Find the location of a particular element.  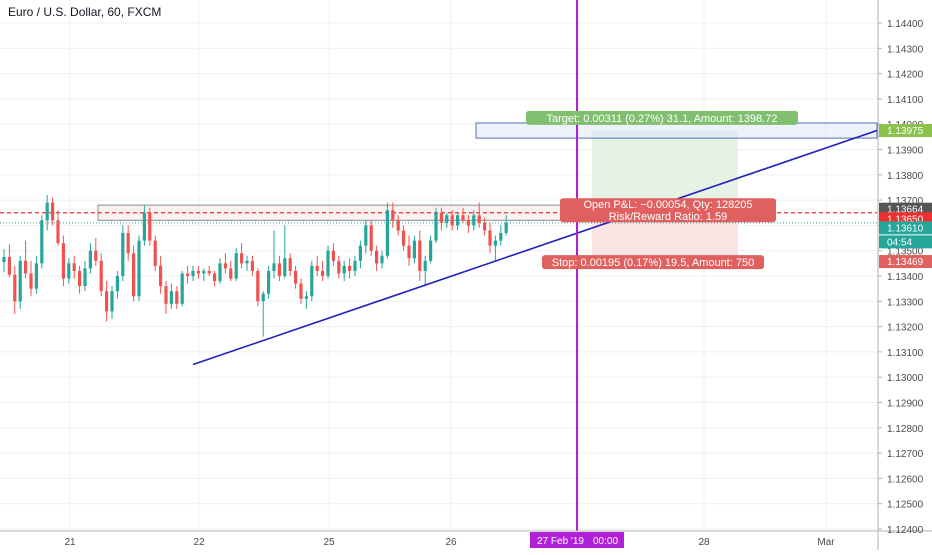

axis-price-badge-text: 1.13975 is located at coordinates (905, 131).